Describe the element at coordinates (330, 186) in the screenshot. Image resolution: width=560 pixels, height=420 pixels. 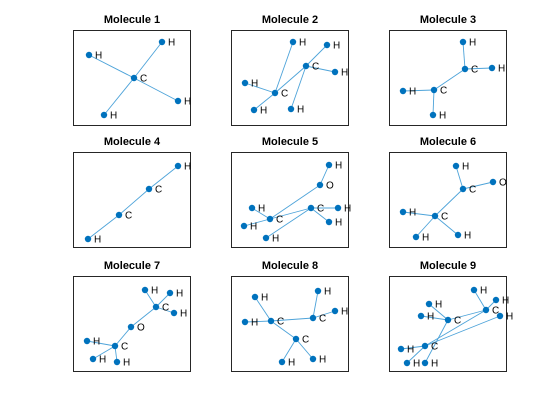
I see `atom-label: O` at that location.